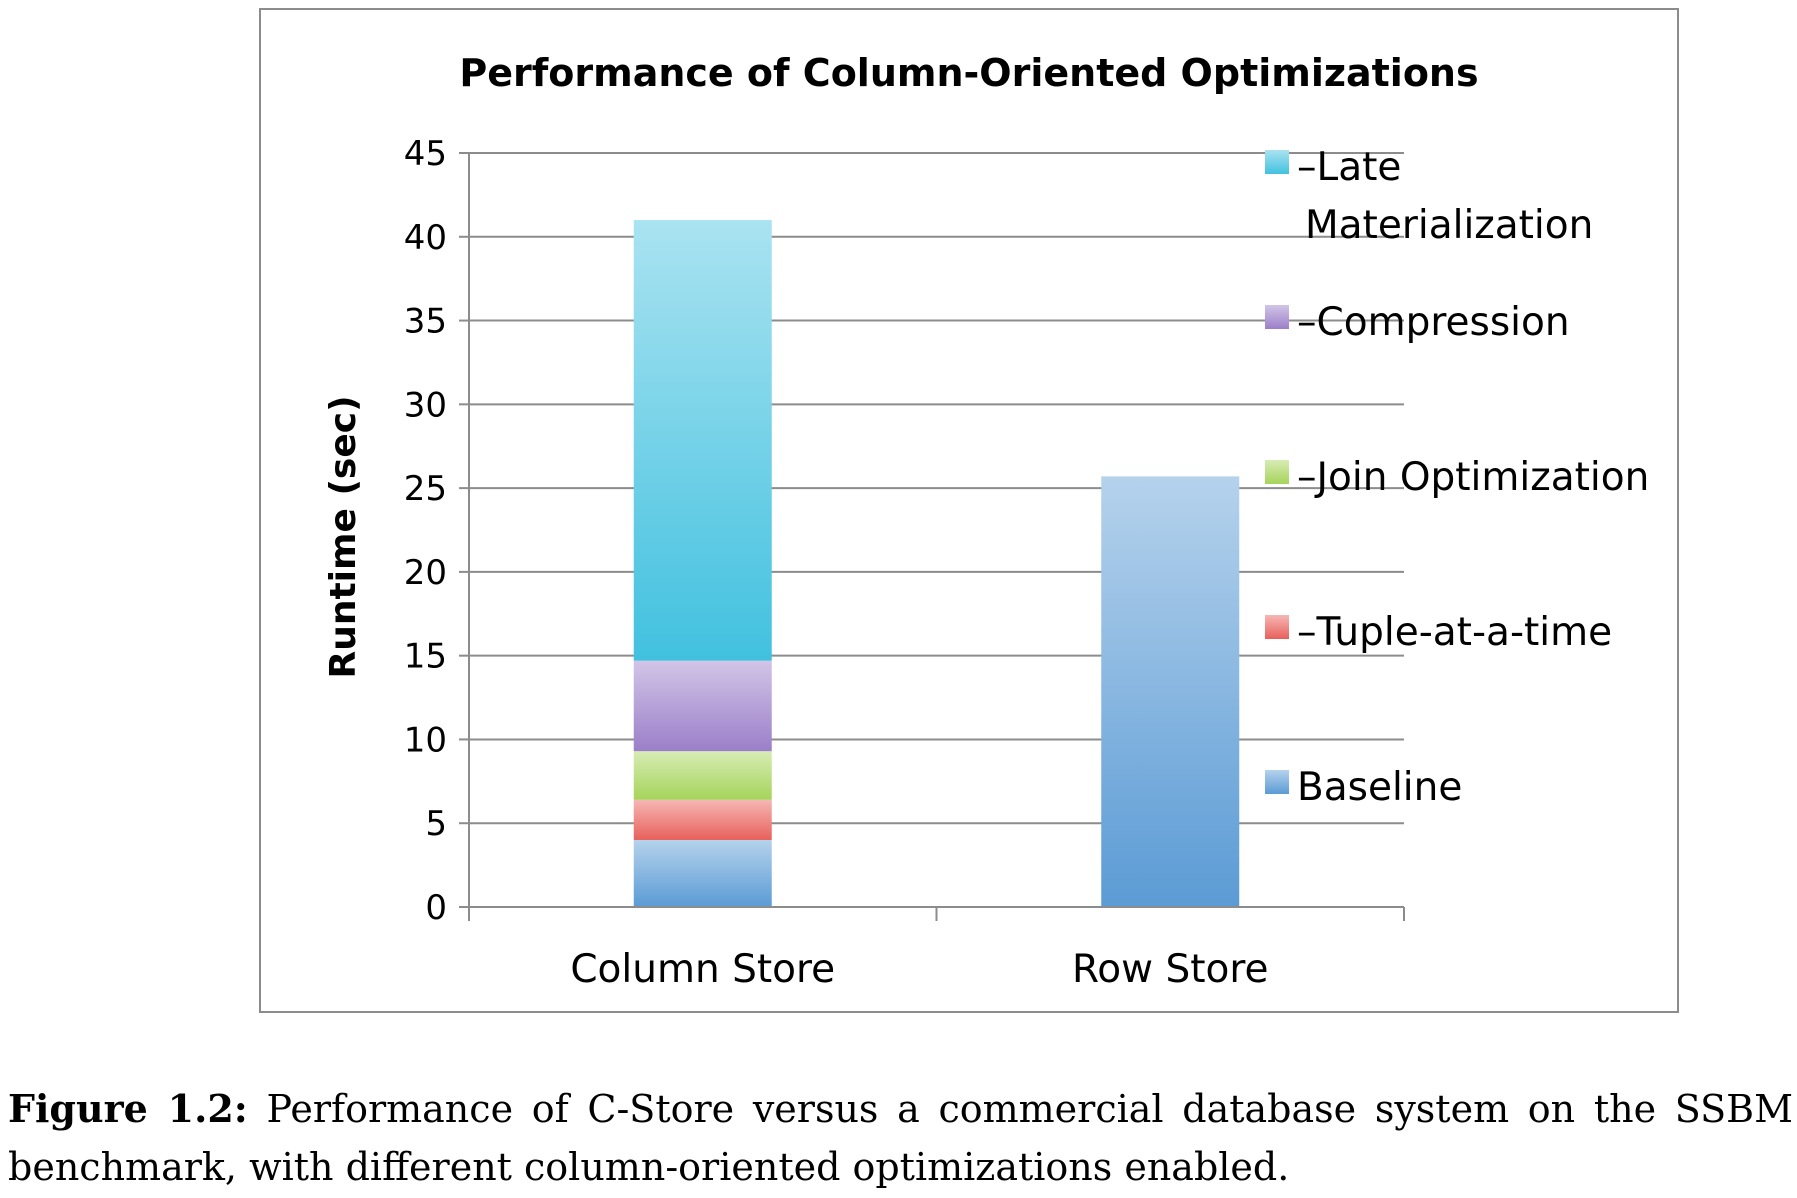 The height and width of the screenshot is (1198, 1797). I want to click on y-tick-label-25: 25, so click(425, 489).